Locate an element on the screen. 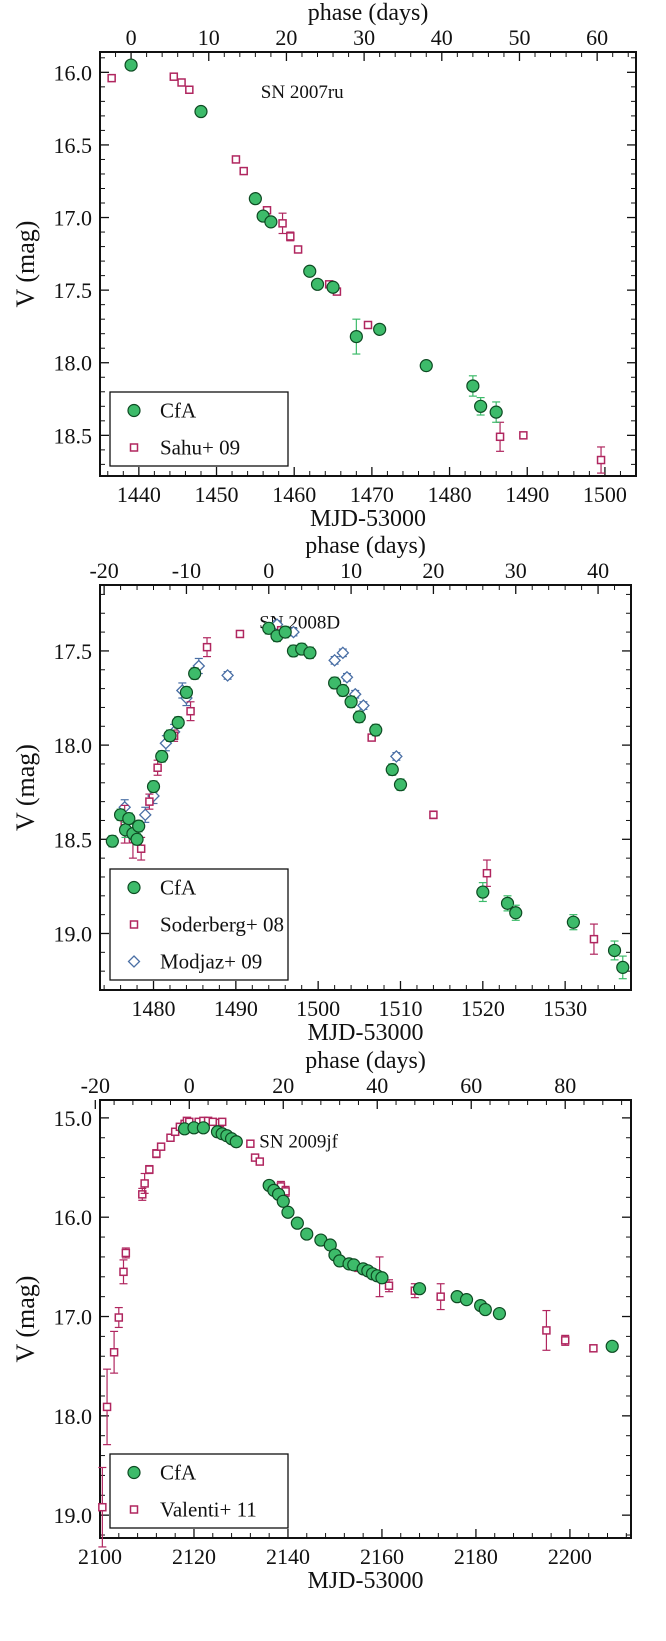  top-tick-label: -20 is located at coordinates (95, 1085).